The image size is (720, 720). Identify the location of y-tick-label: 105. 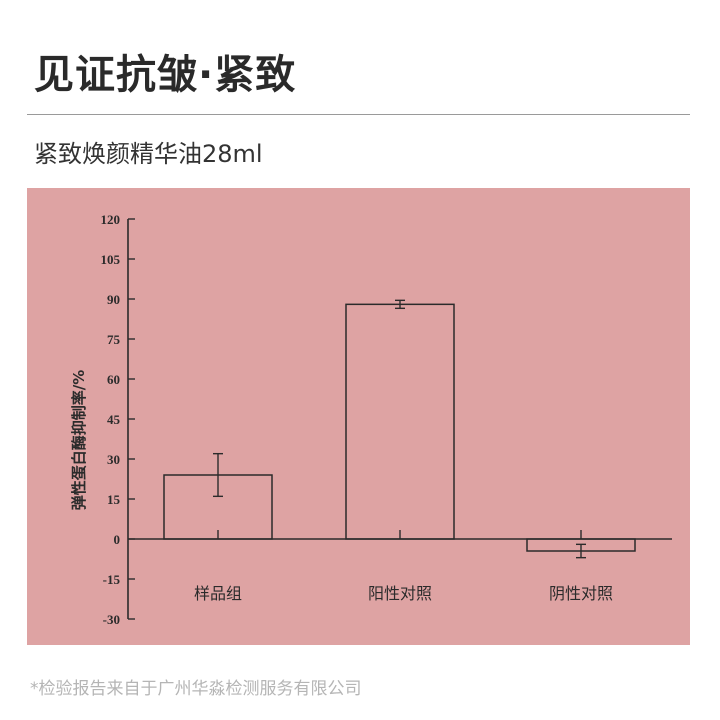
(111, 259).